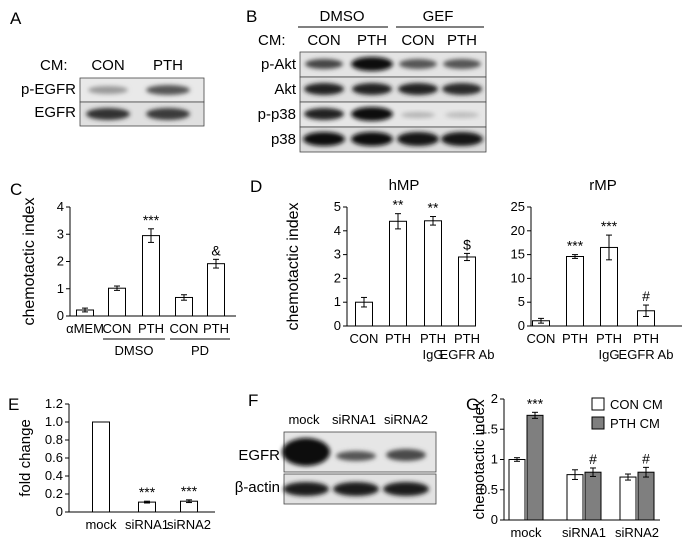  What do you see at coordinates (200, 350) in the screenshot?
I see `group-label: PD` at bounding box center [200, 350].